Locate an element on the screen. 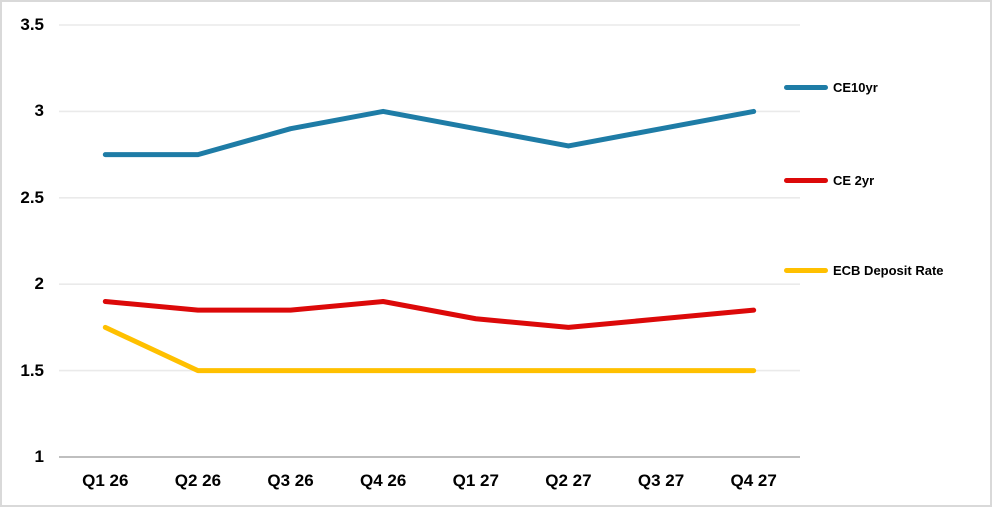 The height and width of the screenshot is (507, 992). legend-swatch-ecb-deposit-rate is located at coordinates (806, 270).